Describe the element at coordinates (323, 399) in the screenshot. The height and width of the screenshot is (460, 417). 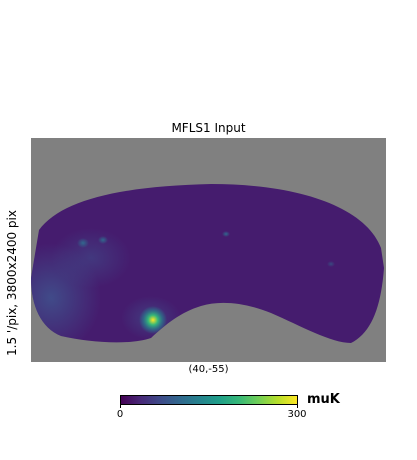
I see `colorbar-unit: muK` at that location.